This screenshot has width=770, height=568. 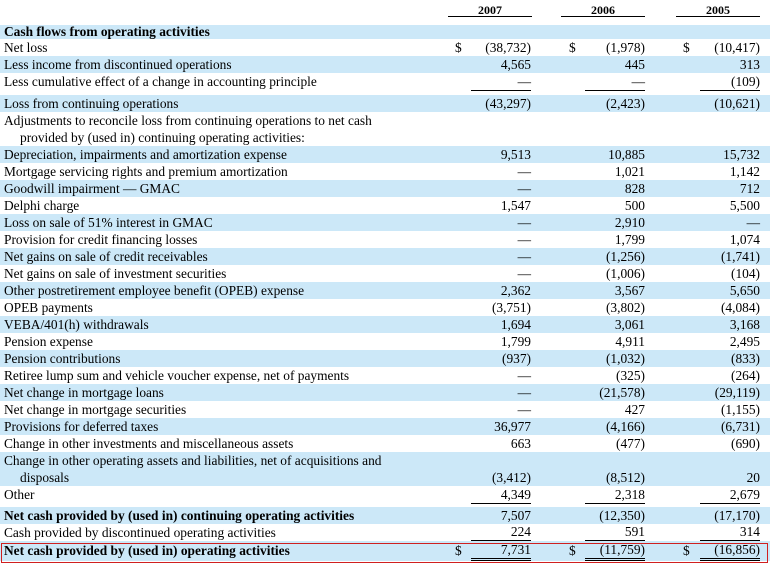 What do you see at coordinates (629, 324) in the screenshot?
I see `value-2006: 3,061` at bounding box center [629, 324].